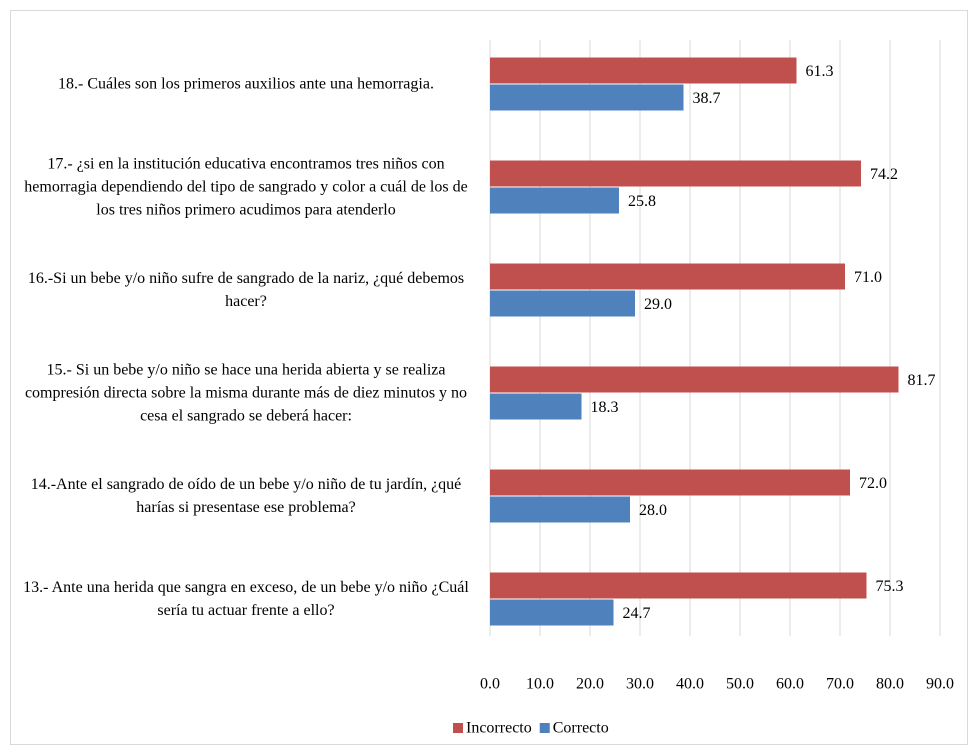 The width and height of the screenshot is (979, 756). Describe the element at coordinates (490, 684) in the screenshot. I see `x-tick-label: 0.0` at that location.